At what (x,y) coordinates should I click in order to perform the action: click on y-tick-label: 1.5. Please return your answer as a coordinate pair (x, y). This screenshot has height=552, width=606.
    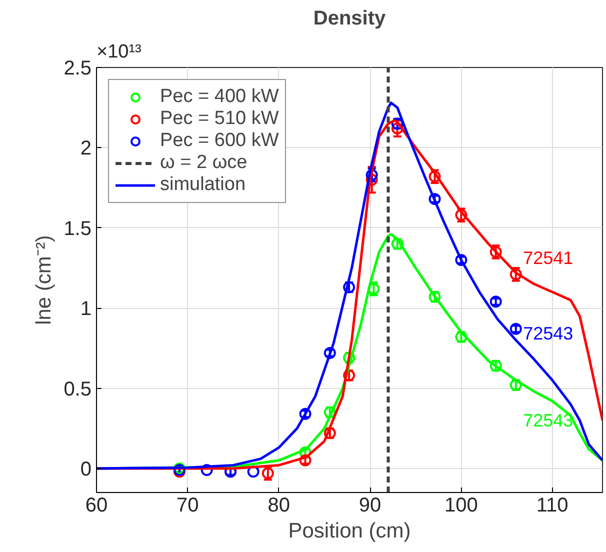
    Looking at the image, I should click on (78, 229).